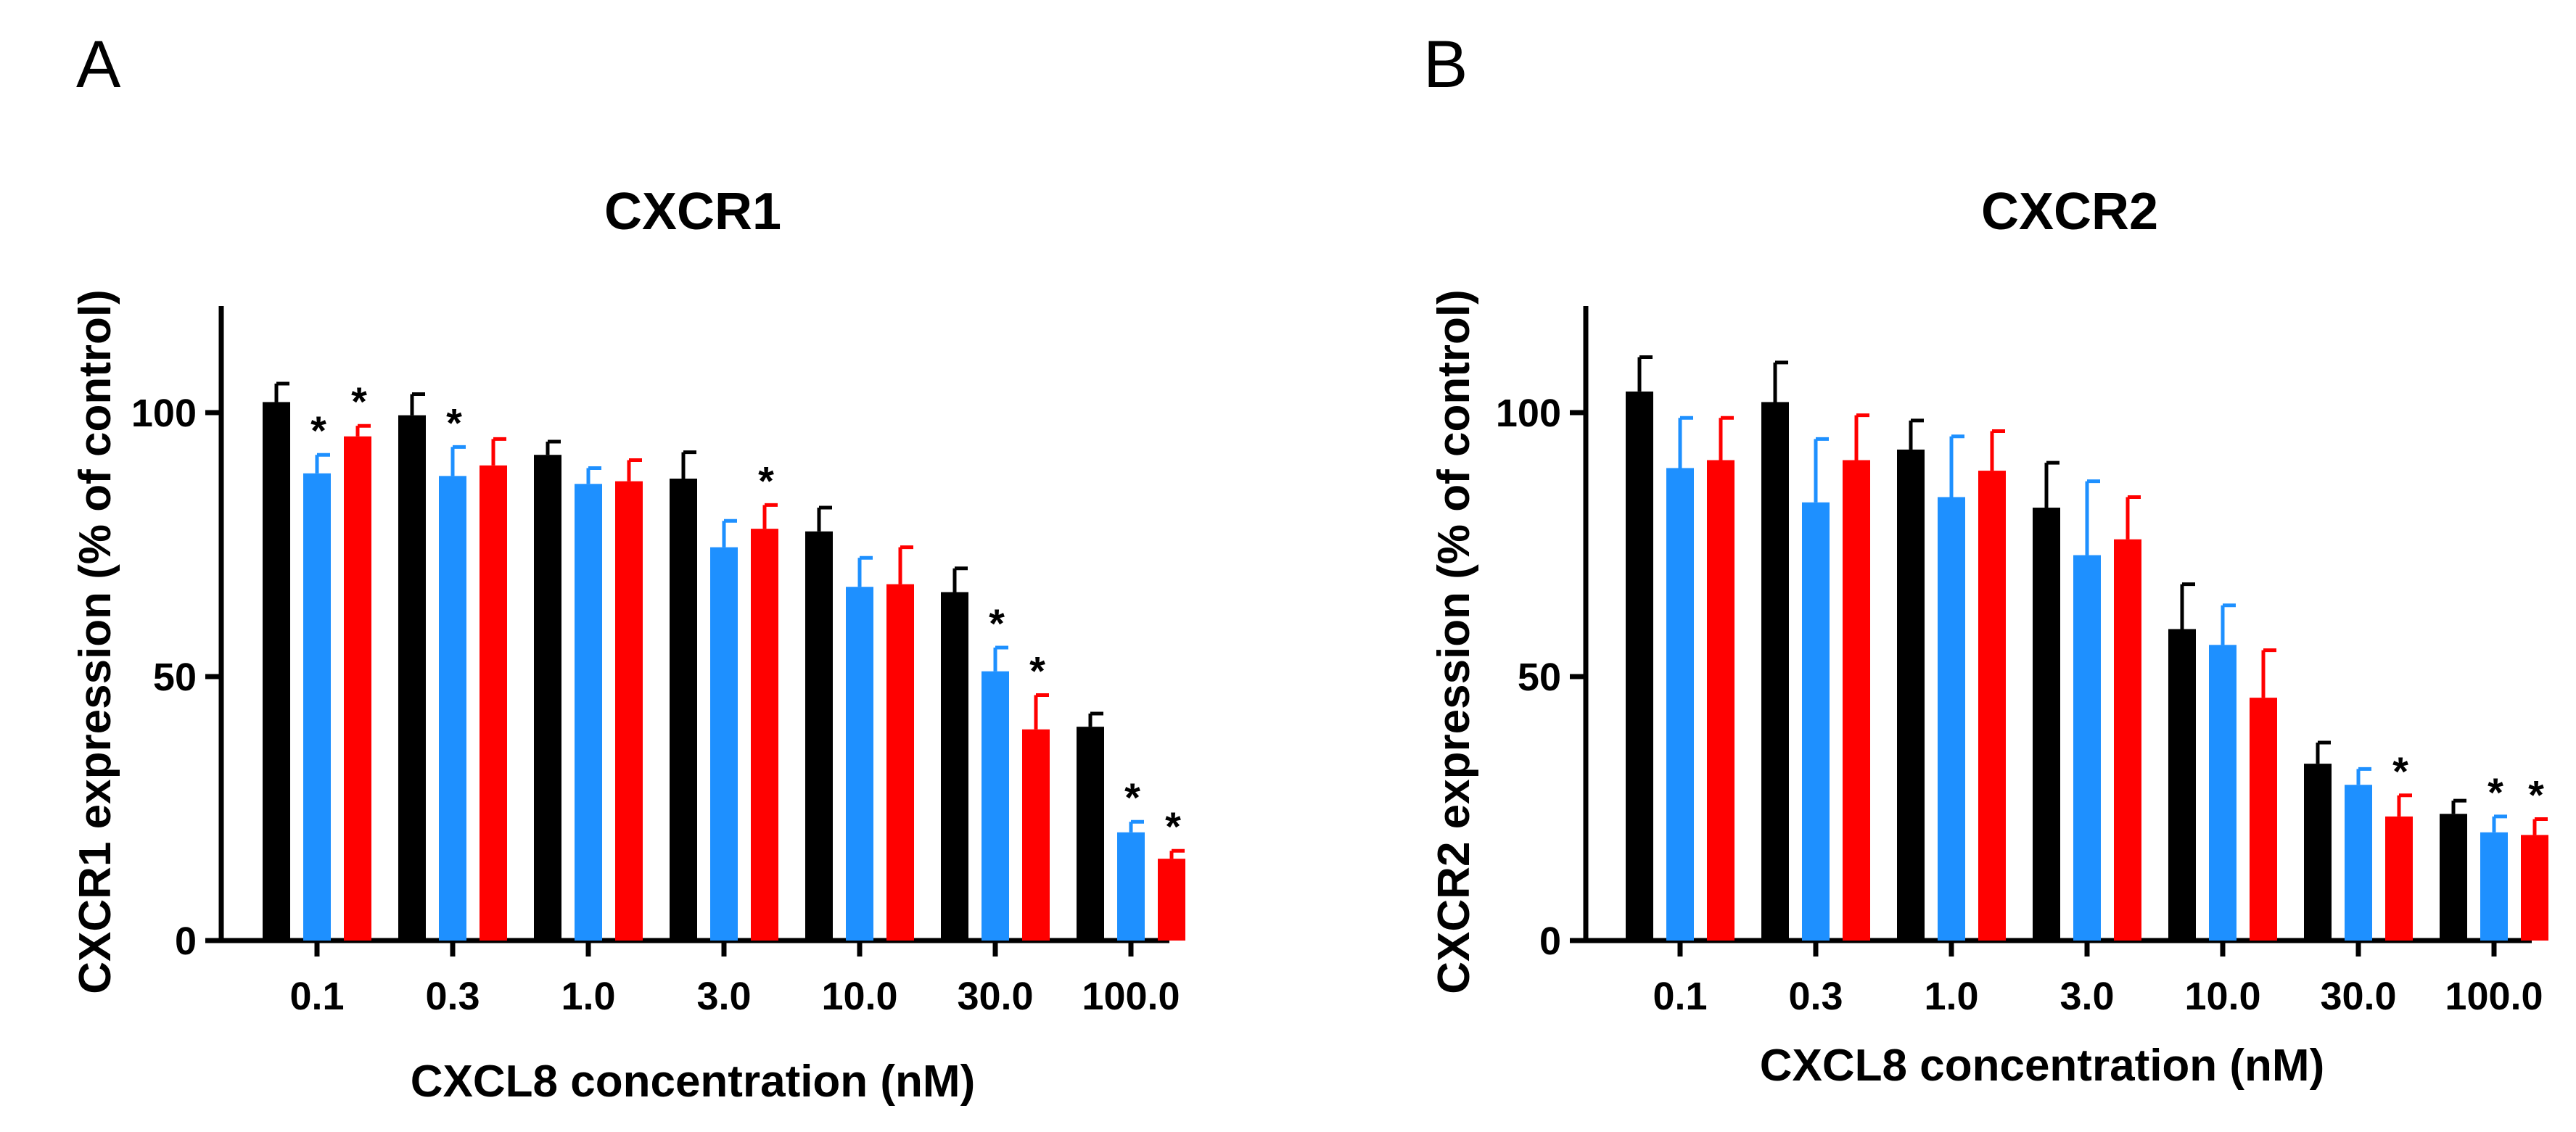  What do you see at coordinates (723, 996) in the screenshot?
I see `panel-a-x-tick-label: 3.0` at bounding box center [723, 996].